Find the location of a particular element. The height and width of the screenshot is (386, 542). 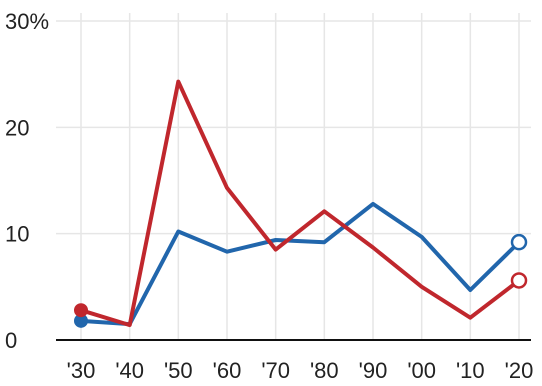

x-tick-label: '90 is located at coordinates (373, 370).